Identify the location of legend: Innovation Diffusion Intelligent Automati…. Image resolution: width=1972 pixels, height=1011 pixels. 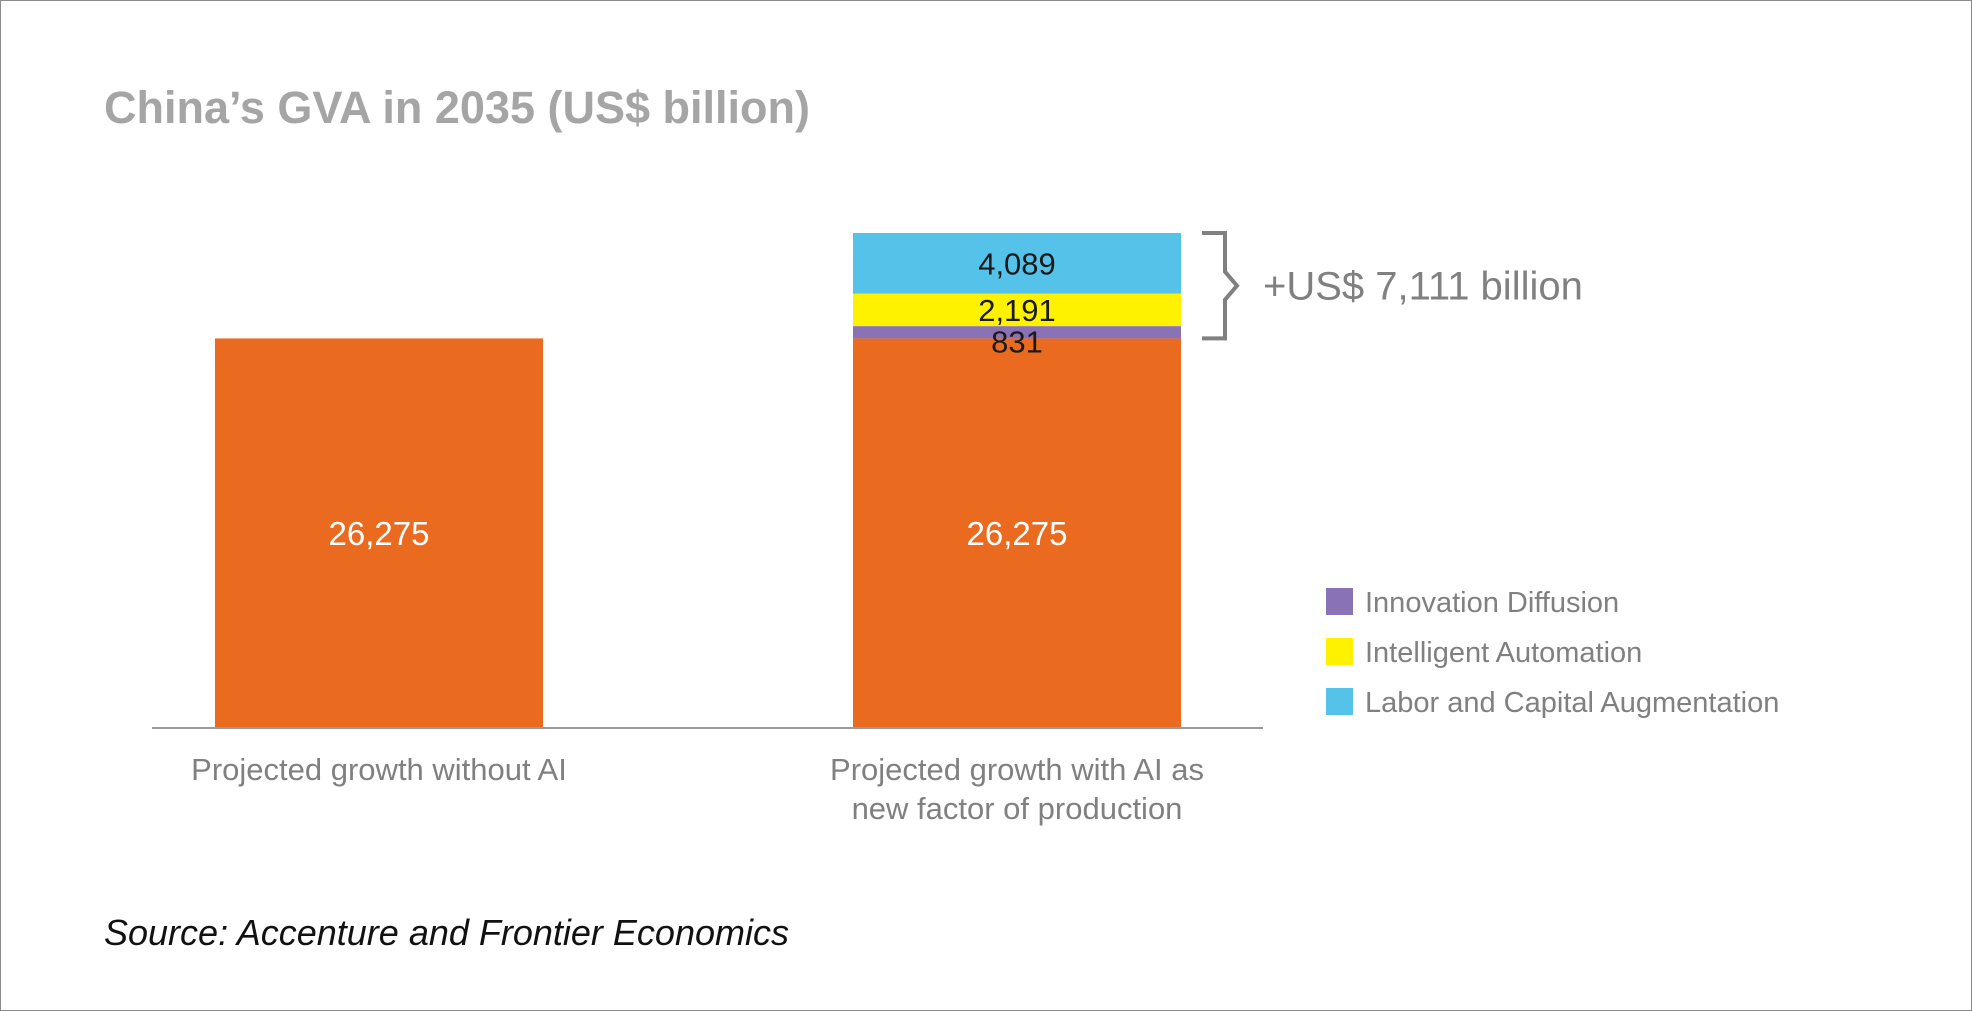
(1552, 653).